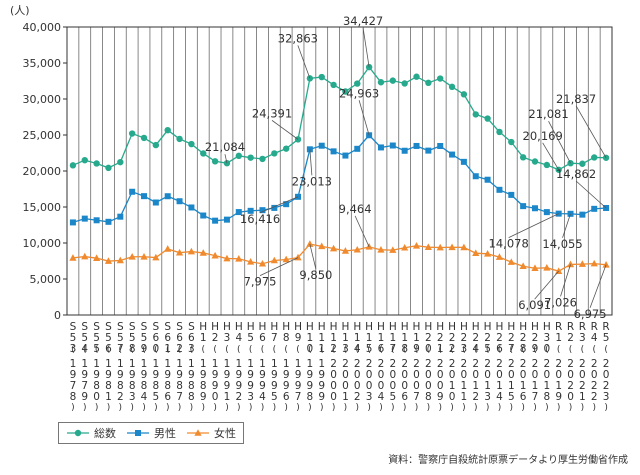  Describe the element at coordinates (523, 397) in the screenshot. I see `x-tick-year-label: 6` at that location.